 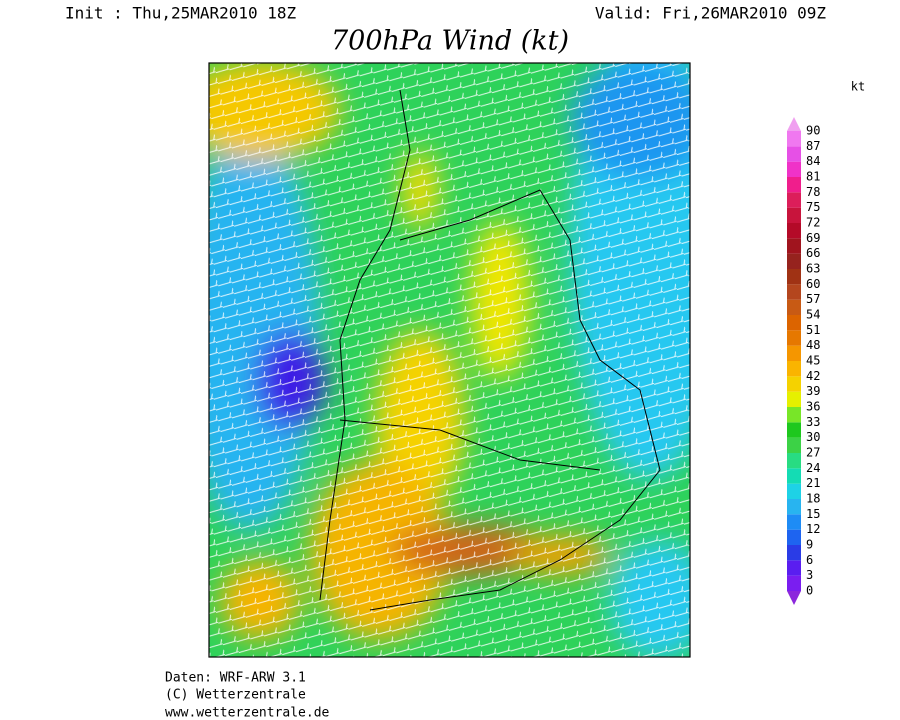 I want to click on legend-over, so click(x=794, y=124).